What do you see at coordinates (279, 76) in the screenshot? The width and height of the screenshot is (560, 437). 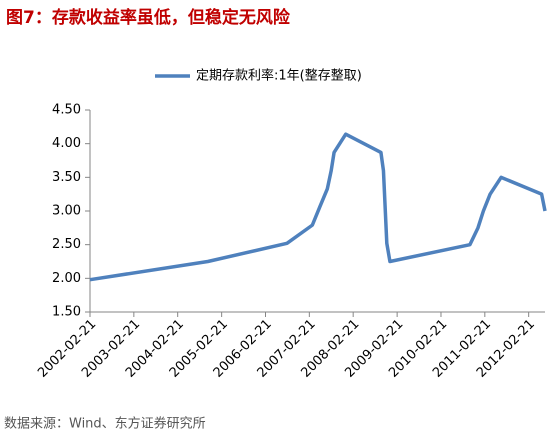 I see `legend-label: 定期存款利率:1年(整存整取)` at bounding box center [279, 76].